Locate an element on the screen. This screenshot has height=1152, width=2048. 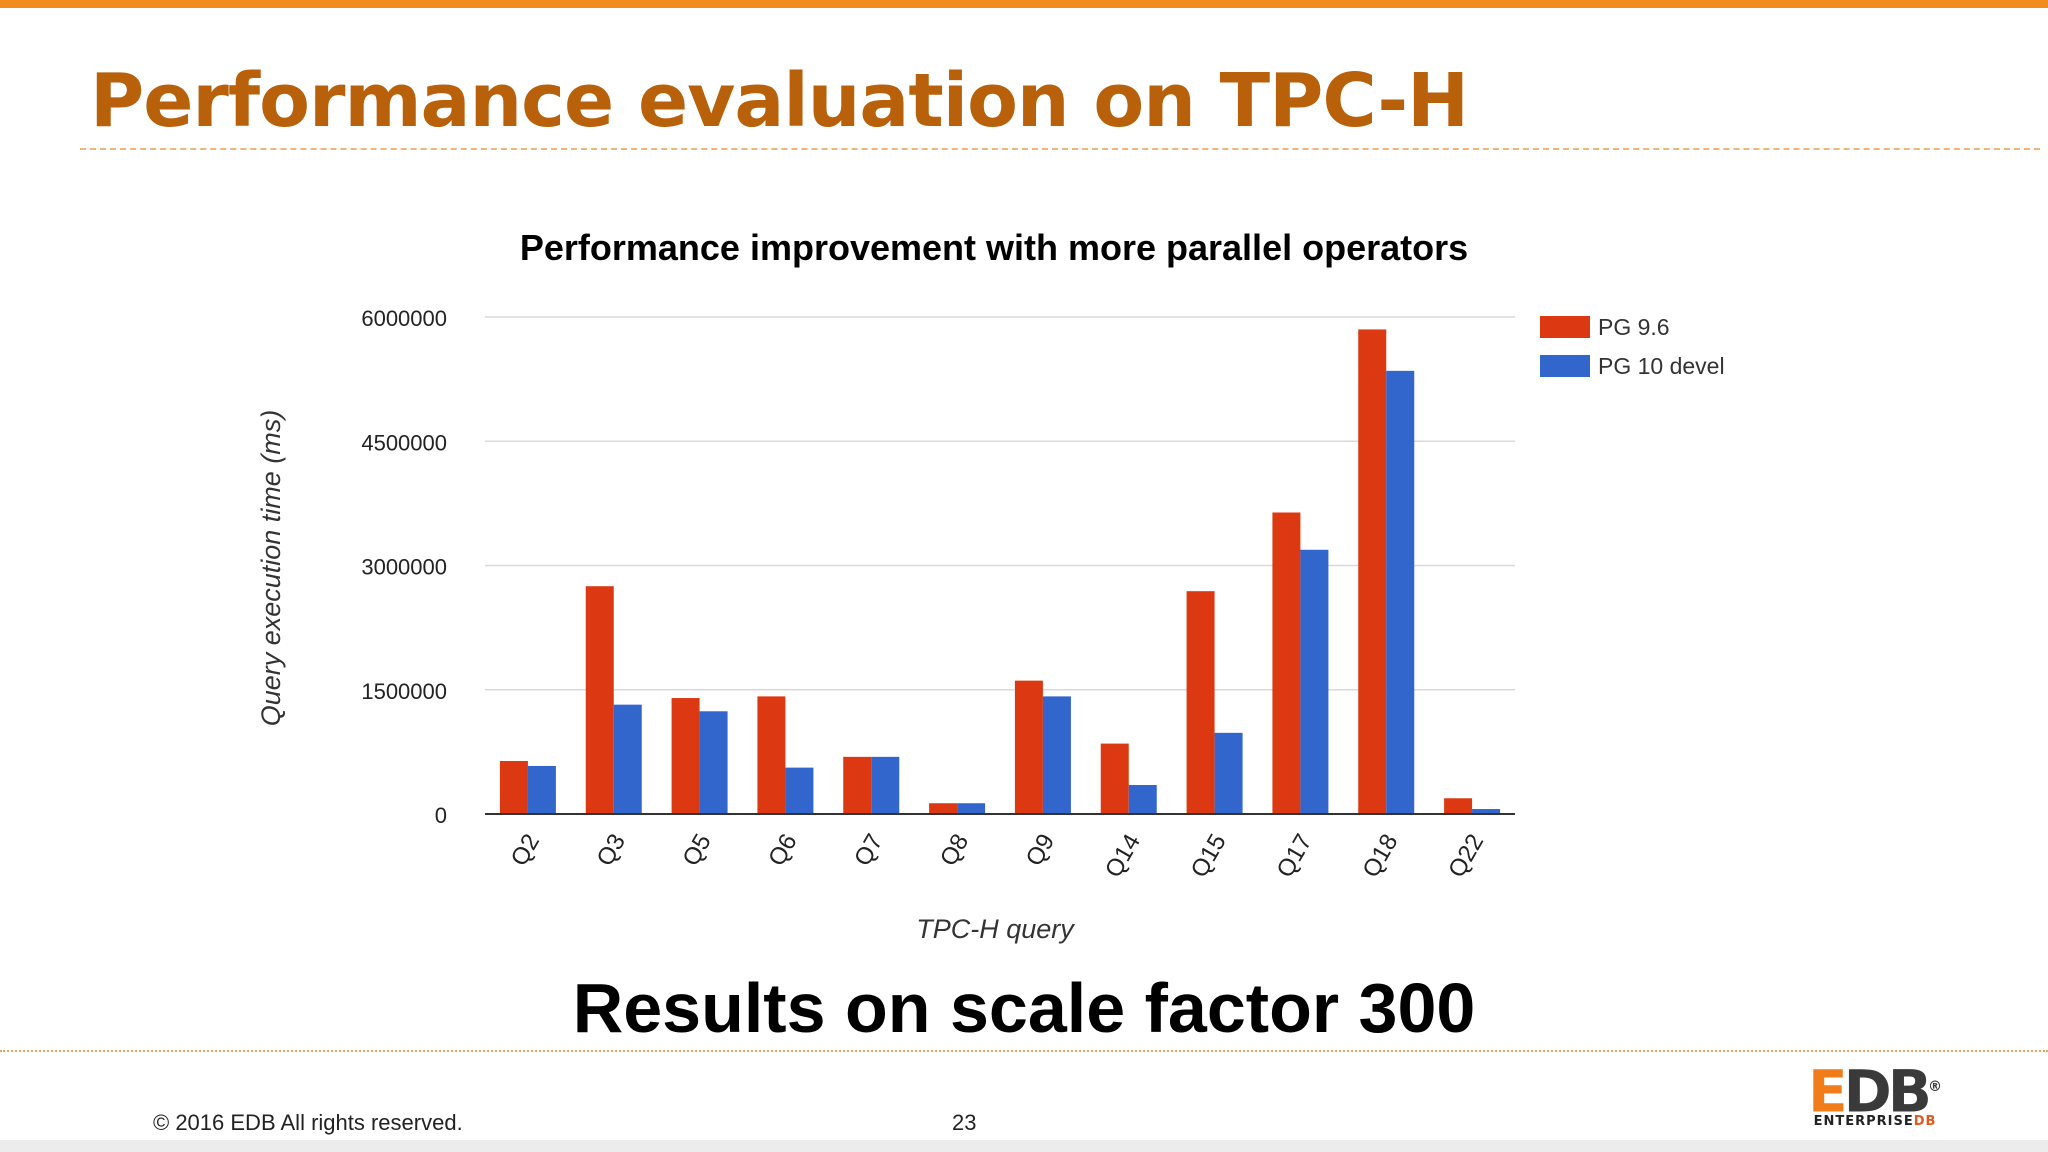
footer-band is located at coordinates (1024, 1146).